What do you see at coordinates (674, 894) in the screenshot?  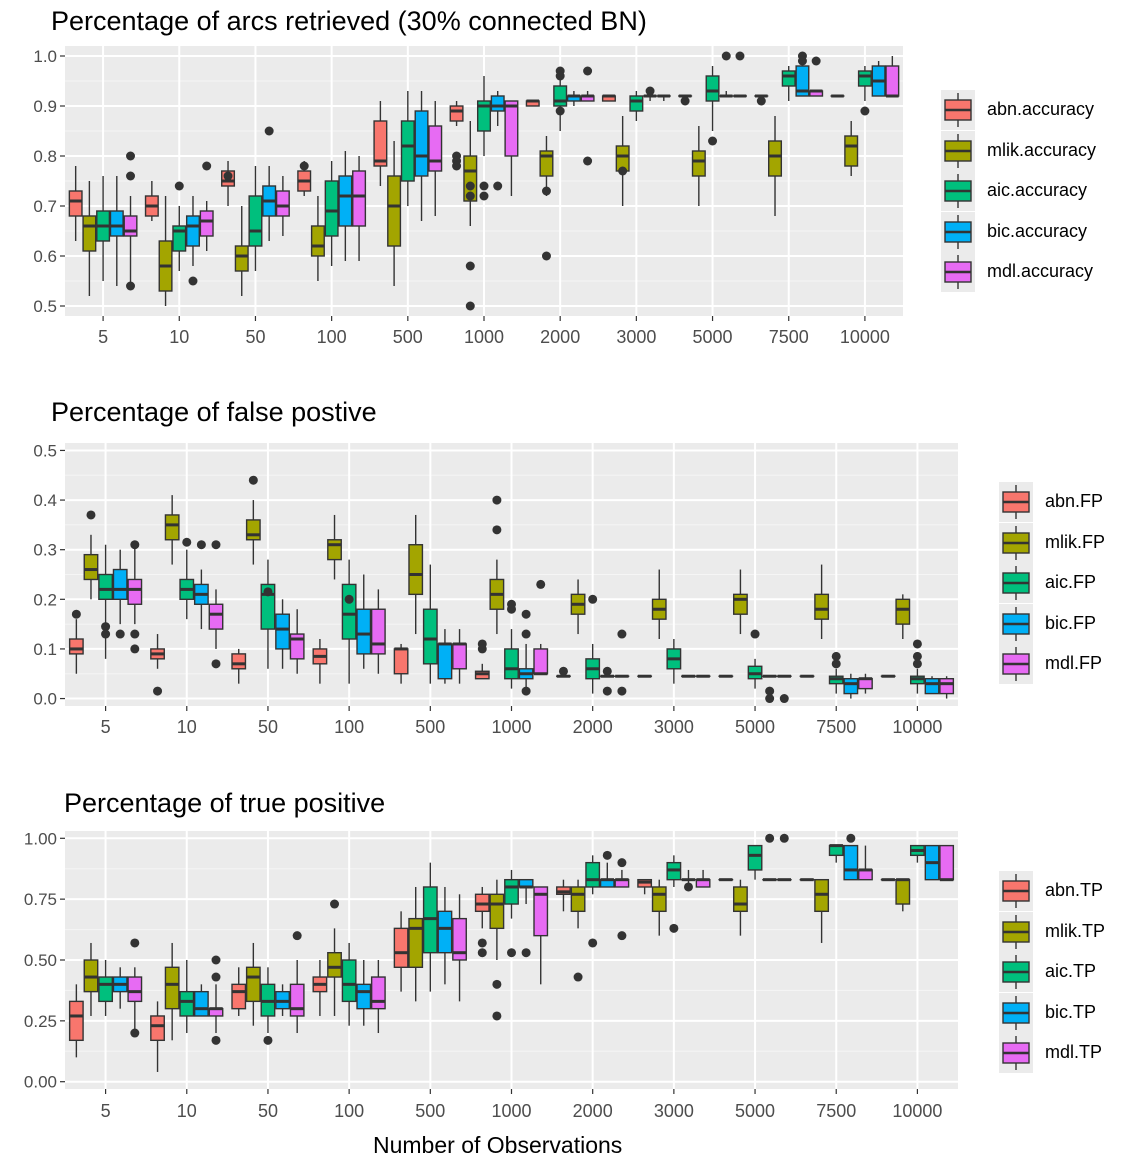 I see `box-aic.TP-3000` at bounding box center [674, 894].